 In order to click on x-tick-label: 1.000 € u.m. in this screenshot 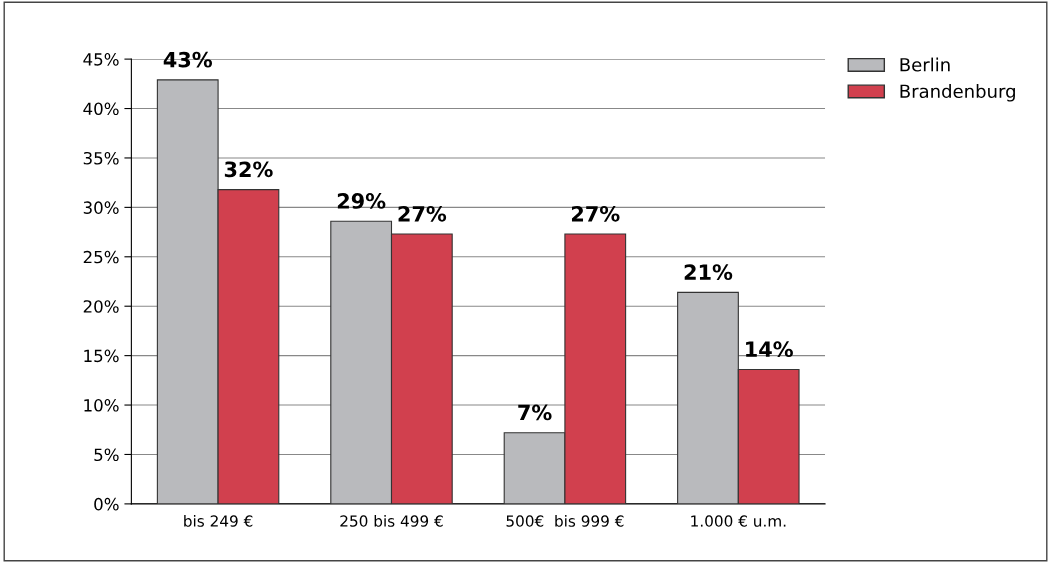, I will do `click(738, 521)`.